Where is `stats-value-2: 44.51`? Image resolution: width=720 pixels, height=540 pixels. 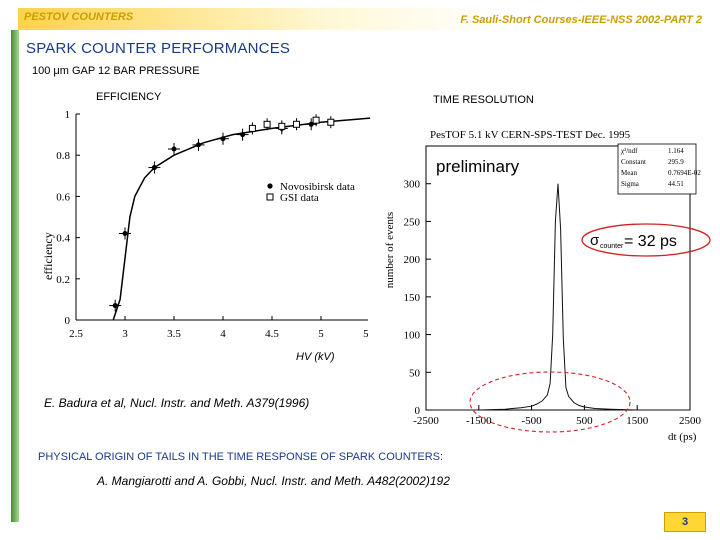 stats-value-2: 44.51 is located at coordinates (676, 184).